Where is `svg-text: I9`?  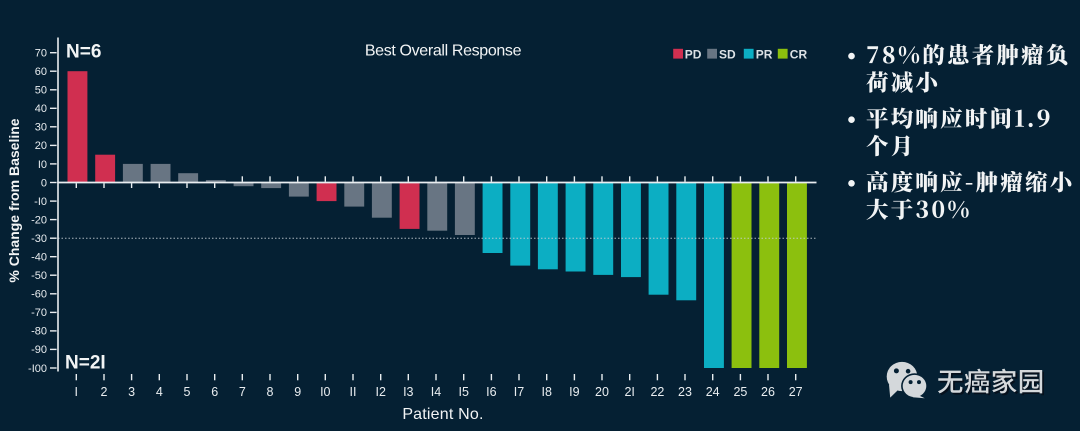 svg-text: I9 is located at coordinates (574, 392).